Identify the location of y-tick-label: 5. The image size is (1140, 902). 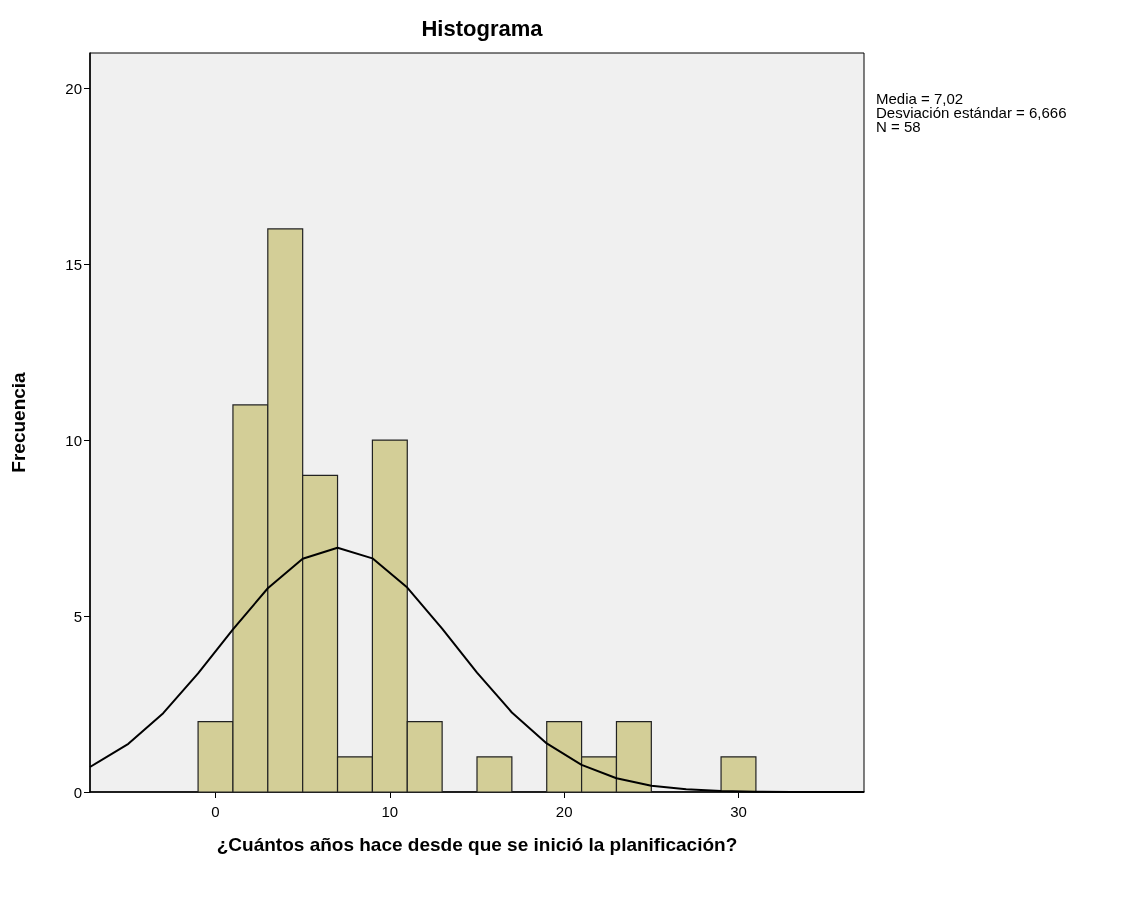
(77, 616).